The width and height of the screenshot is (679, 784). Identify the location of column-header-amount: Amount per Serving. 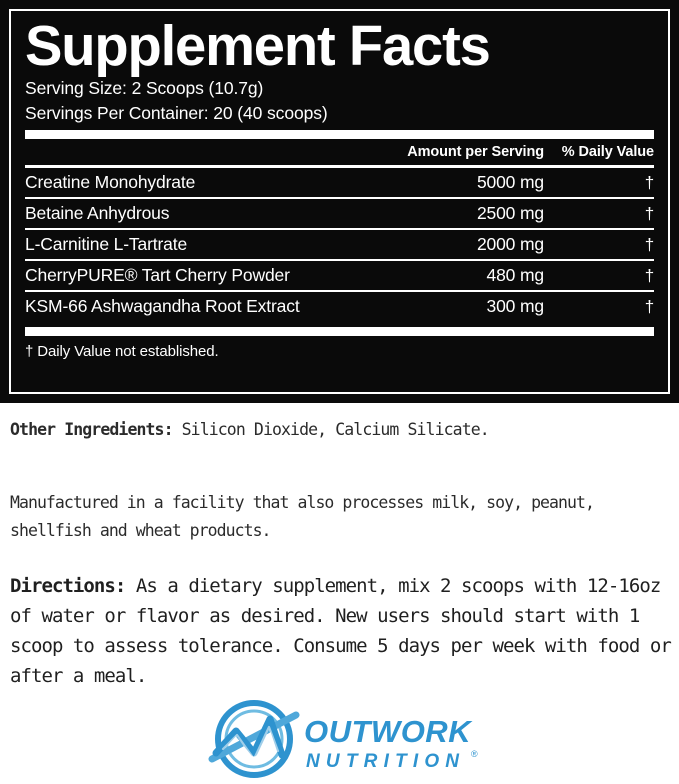
(475, 152).